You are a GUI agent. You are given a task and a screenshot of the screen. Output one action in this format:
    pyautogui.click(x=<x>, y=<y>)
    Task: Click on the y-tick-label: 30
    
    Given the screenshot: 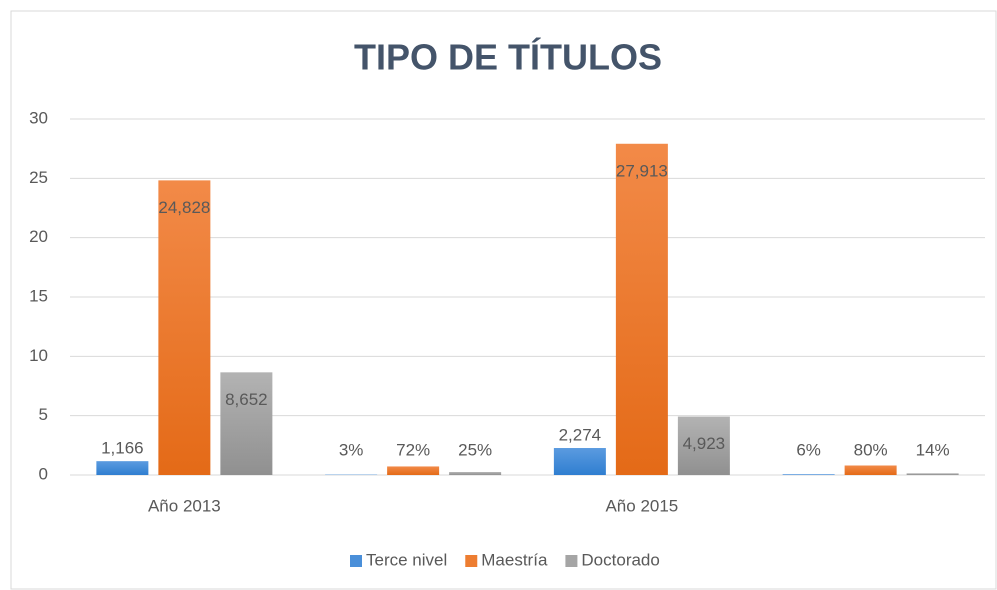 What is the action you would take?
    pyautogui.click(x=38, y=117)
    